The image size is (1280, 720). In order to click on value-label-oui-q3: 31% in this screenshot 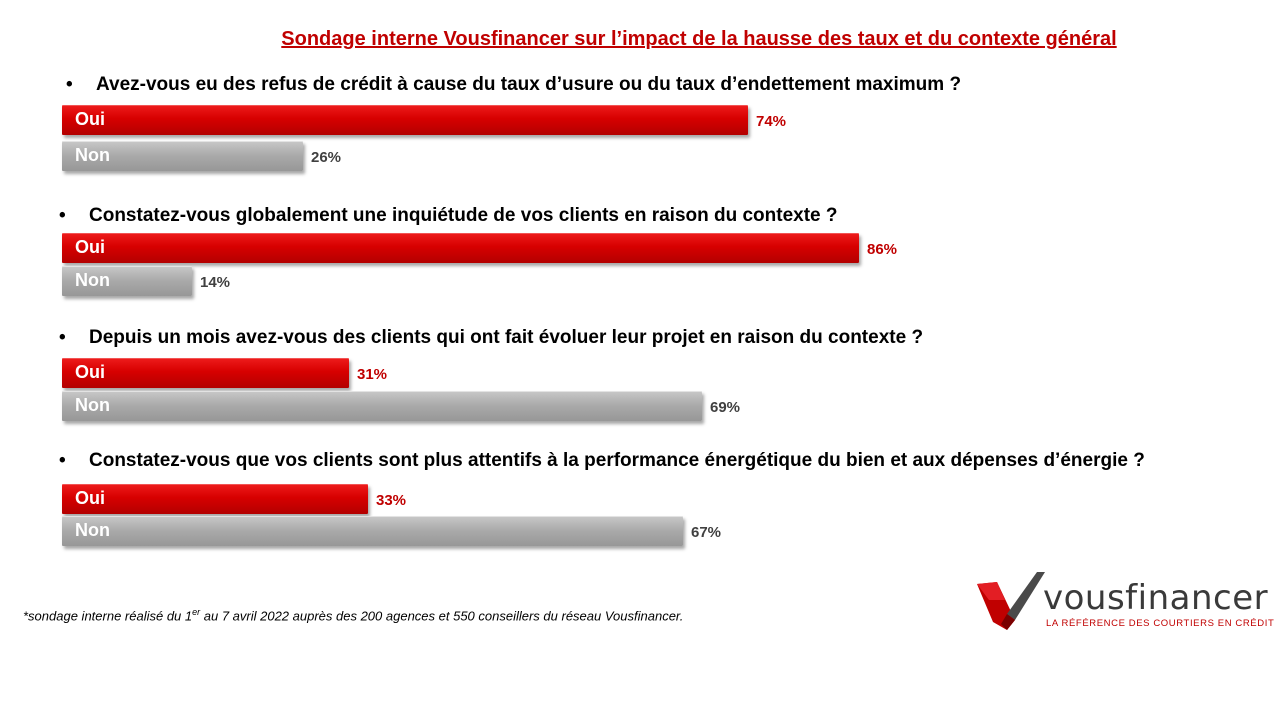, I will do `click(372, 374)`.